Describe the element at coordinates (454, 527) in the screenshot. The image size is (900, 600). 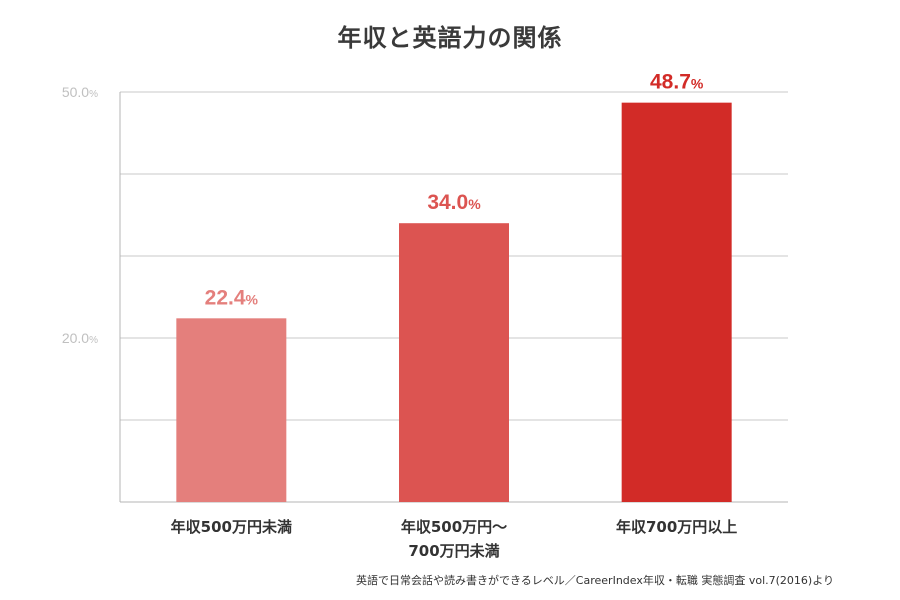
I see `x-tick-label: 年収500万円～` at that location.